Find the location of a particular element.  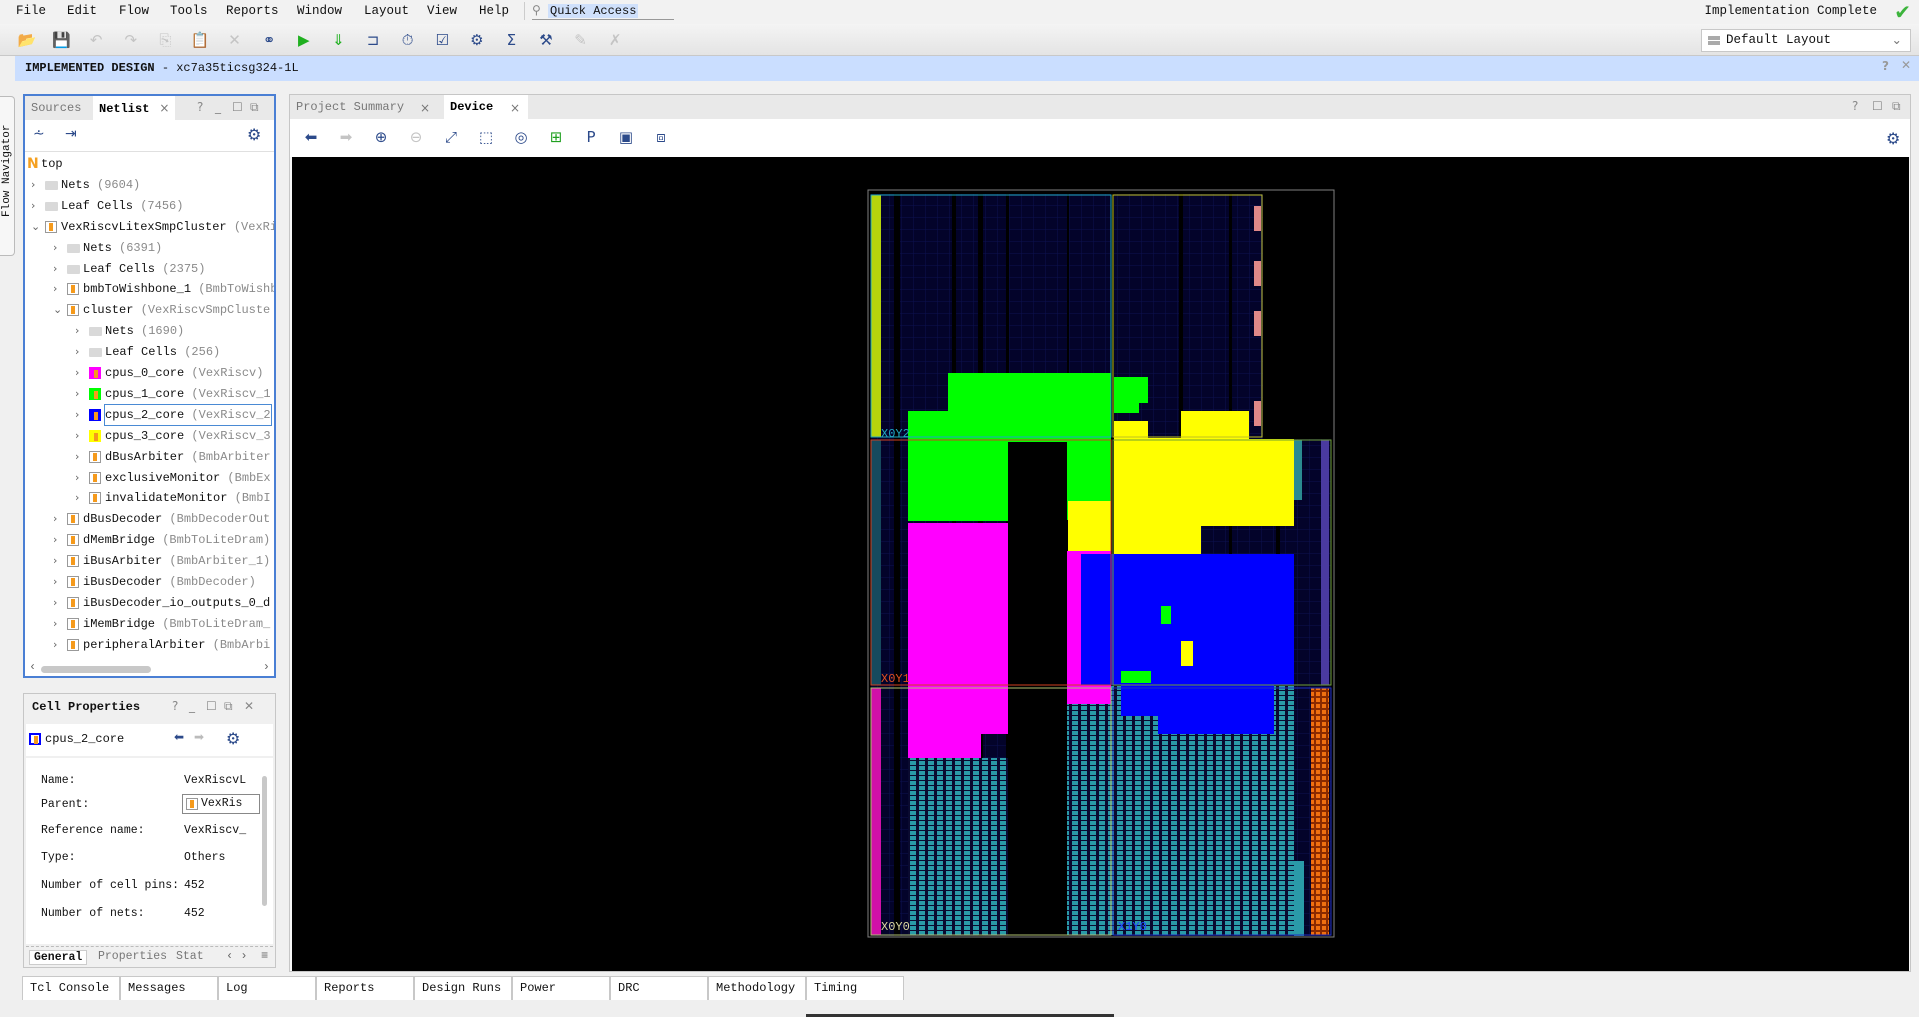

implement-settings-icon: ⚒ is located at coordinates (546, 40).